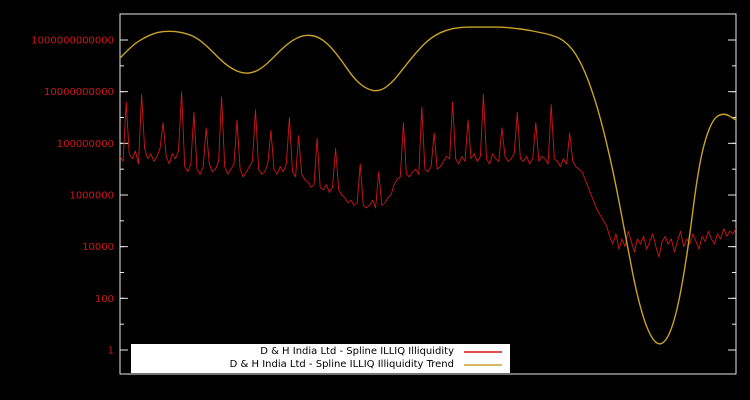  I want to click on y-tick-label: 1000000000000, so click(72, 41).